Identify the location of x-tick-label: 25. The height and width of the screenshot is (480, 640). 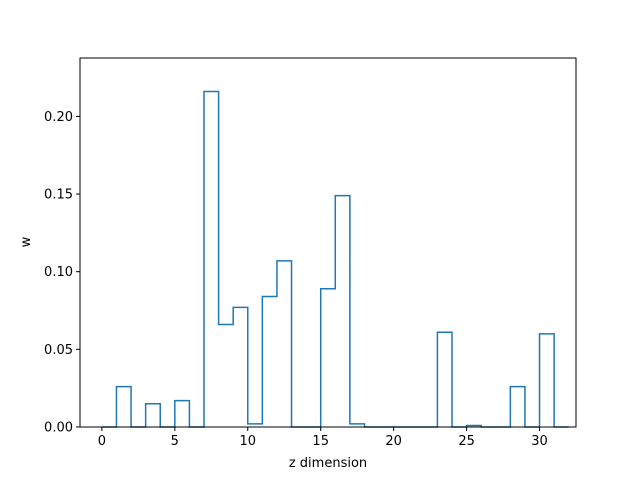
(466, 441).